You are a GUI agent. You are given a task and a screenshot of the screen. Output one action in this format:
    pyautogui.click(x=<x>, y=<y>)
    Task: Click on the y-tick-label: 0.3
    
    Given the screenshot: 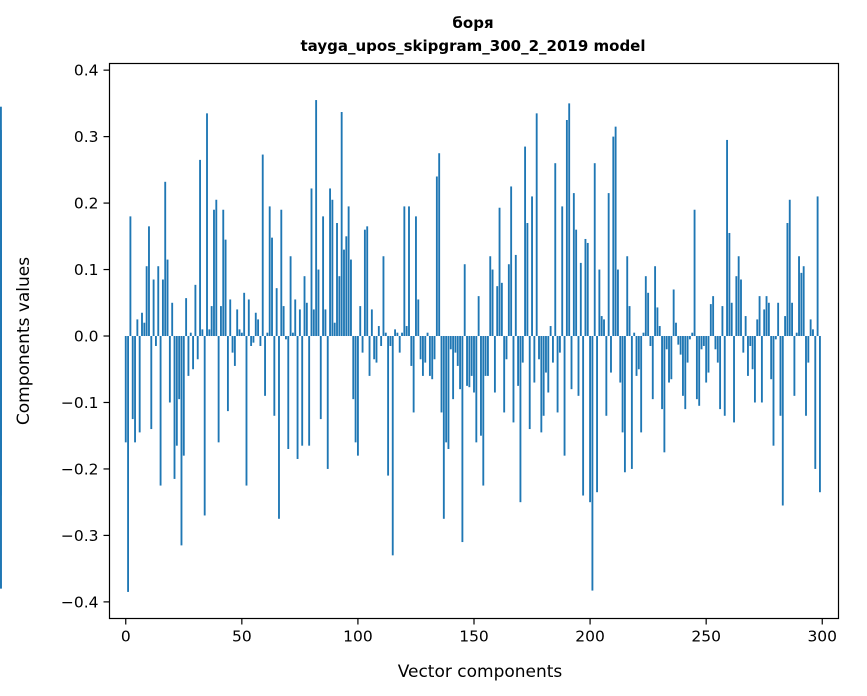 What is the action you would take?
    pyautogui.click(x=86, y=137)
    